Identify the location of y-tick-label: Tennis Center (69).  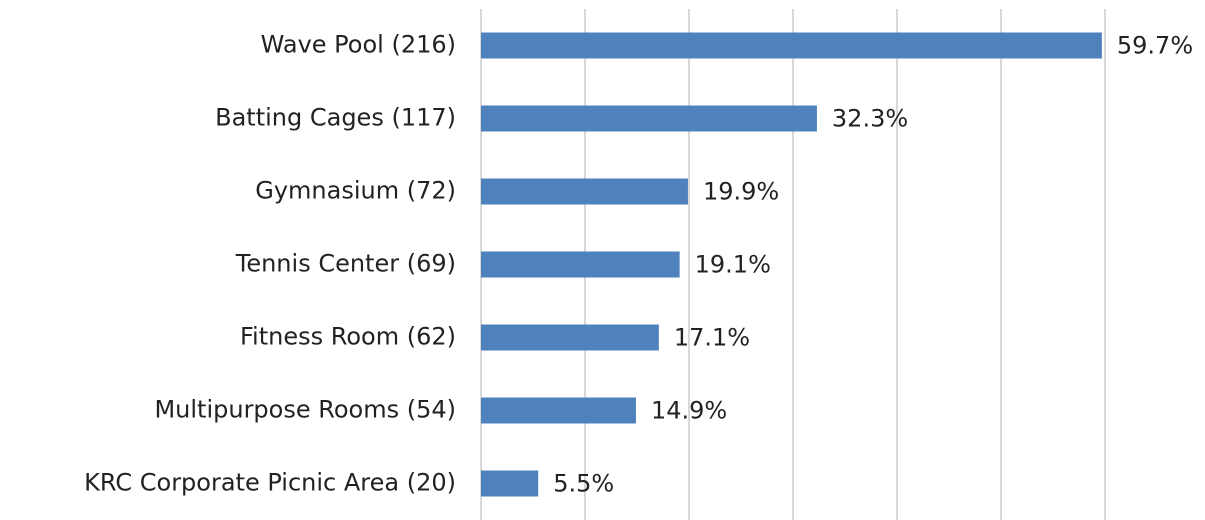
(345, 264).